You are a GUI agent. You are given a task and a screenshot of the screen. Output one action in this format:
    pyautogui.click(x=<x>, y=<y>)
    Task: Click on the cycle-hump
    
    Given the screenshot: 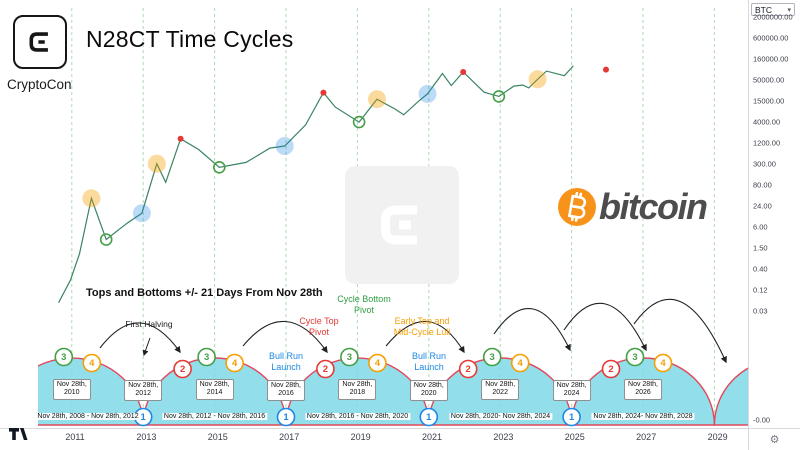 What is the action you would take?
    pyautogui.click(x=730, y=396)
    